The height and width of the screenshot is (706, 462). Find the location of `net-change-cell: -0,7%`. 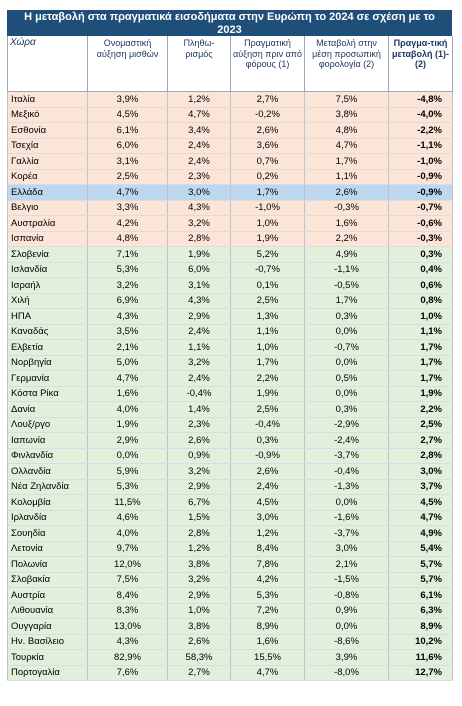

net-change-cell: -0,7% is located at coordinates (420, 208).